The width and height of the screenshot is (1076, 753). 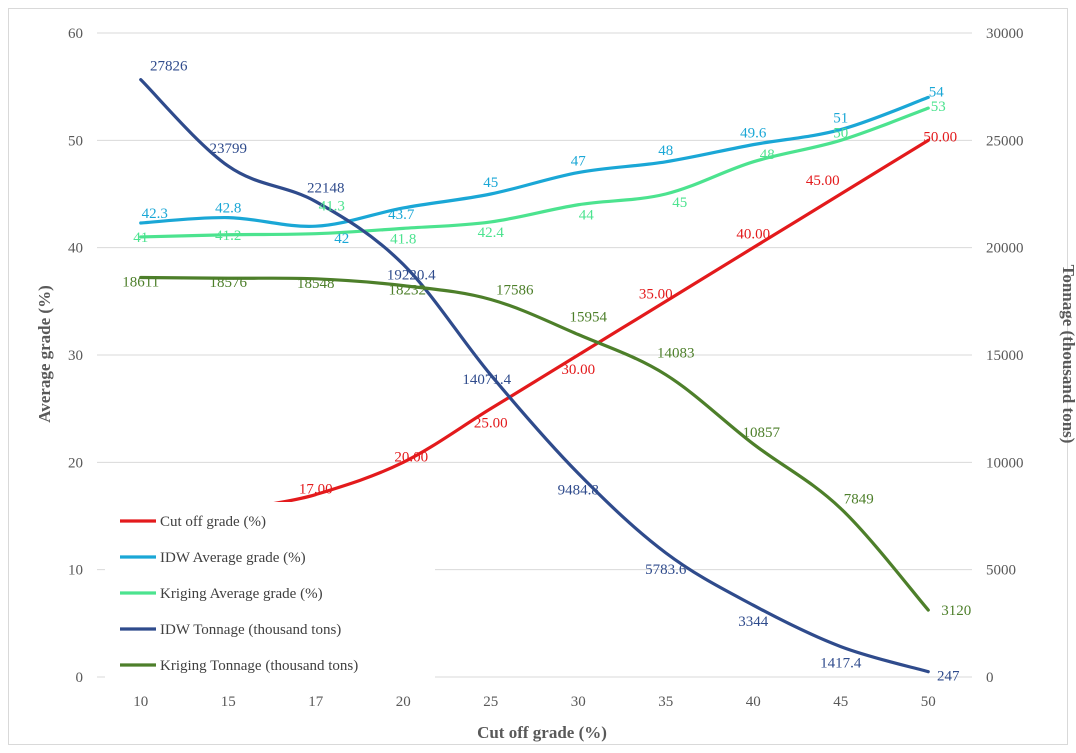 I want to click on x-tick-label: 10, so click(x=140, y=702).